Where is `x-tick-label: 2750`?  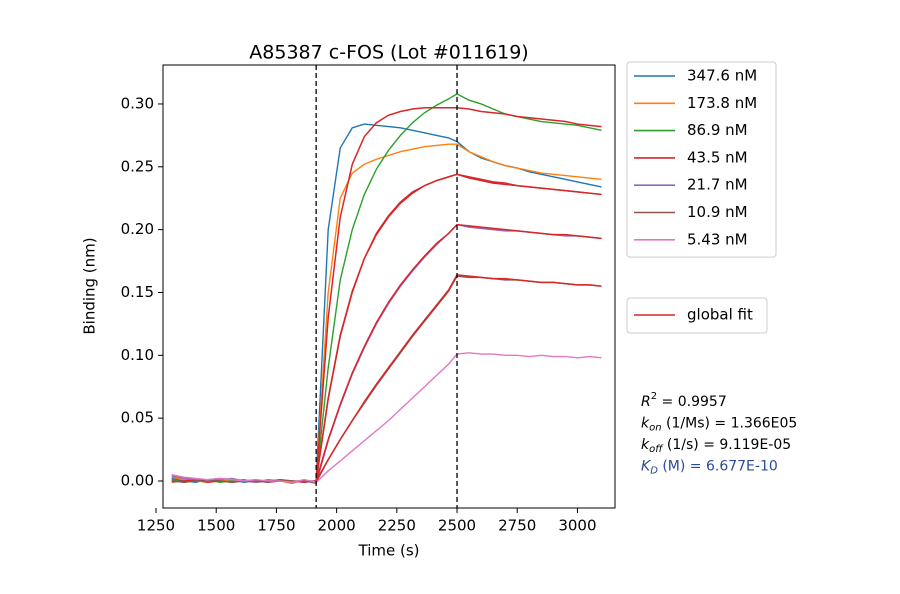
x-tick-label: 2750 is located at coordinates (517, 526).